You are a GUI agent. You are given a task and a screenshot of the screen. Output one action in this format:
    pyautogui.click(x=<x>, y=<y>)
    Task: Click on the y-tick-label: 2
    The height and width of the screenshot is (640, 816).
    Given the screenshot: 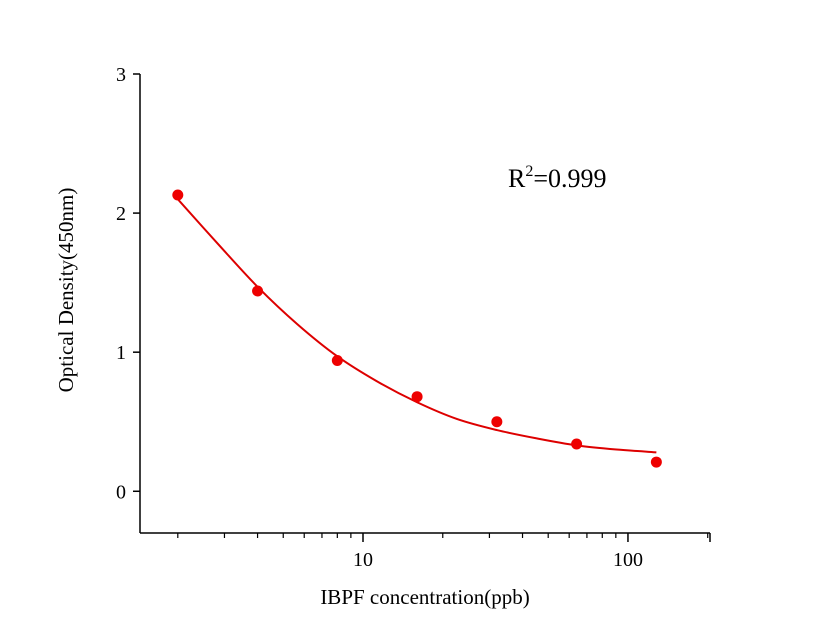 What is the action you would take?
    pyautogui.click(x=121, y=214)
    